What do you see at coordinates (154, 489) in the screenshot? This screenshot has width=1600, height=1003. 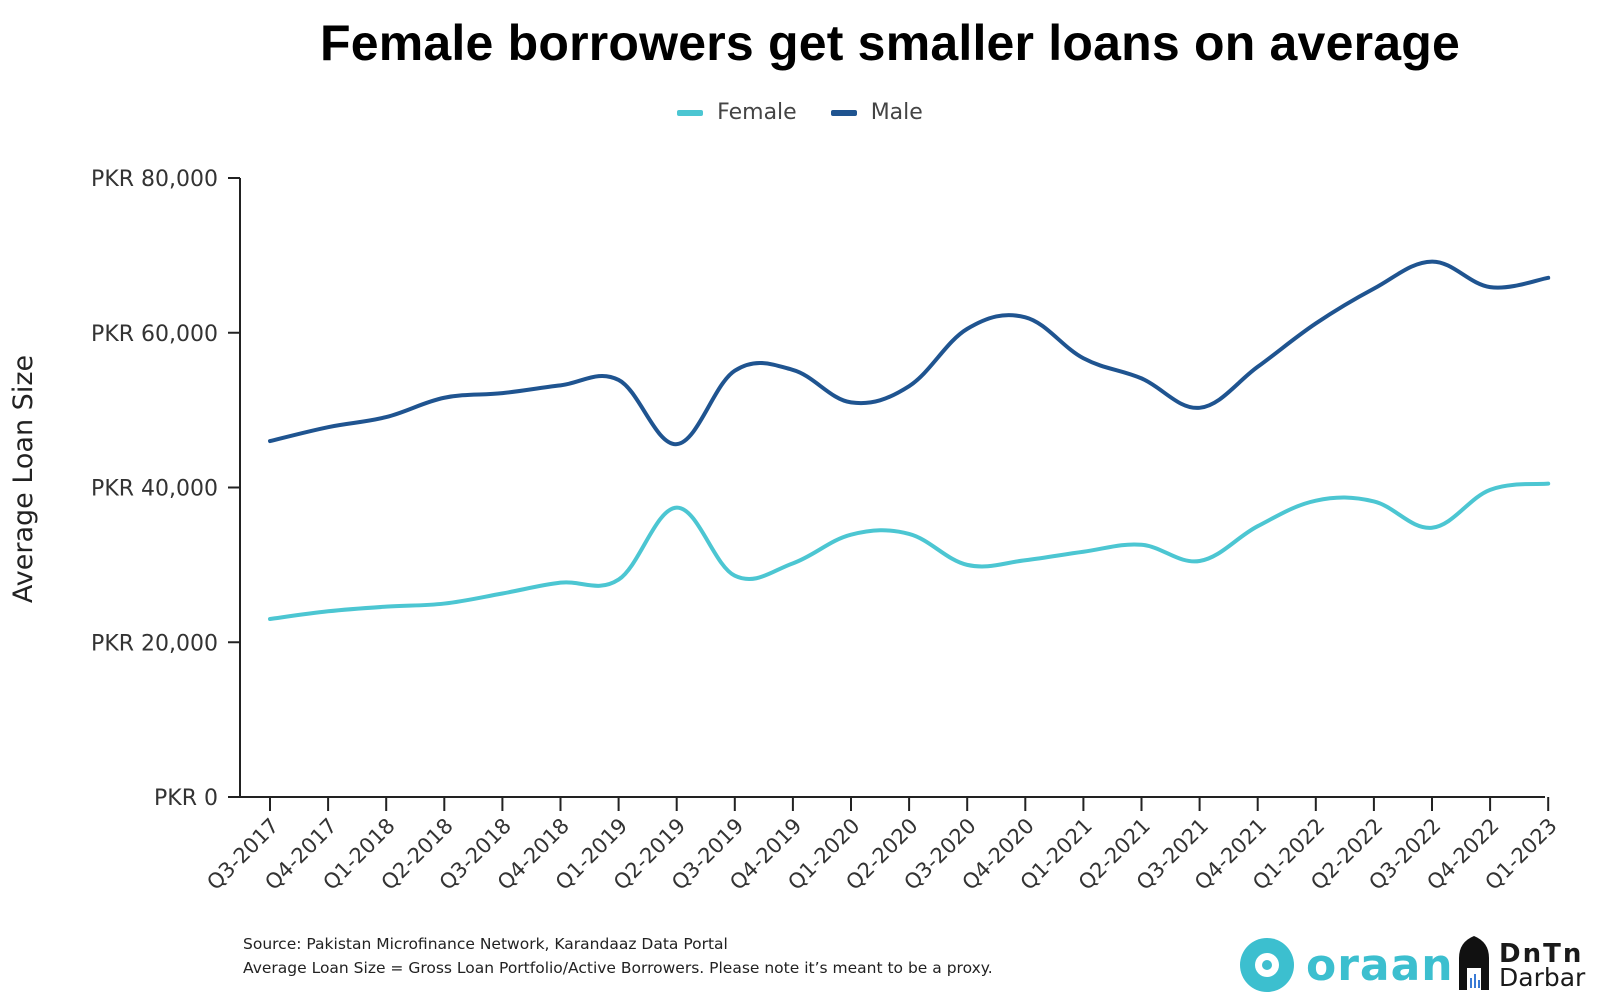 I see `y-tick-label: PKR 40,000` at bounding box center [154, 489].